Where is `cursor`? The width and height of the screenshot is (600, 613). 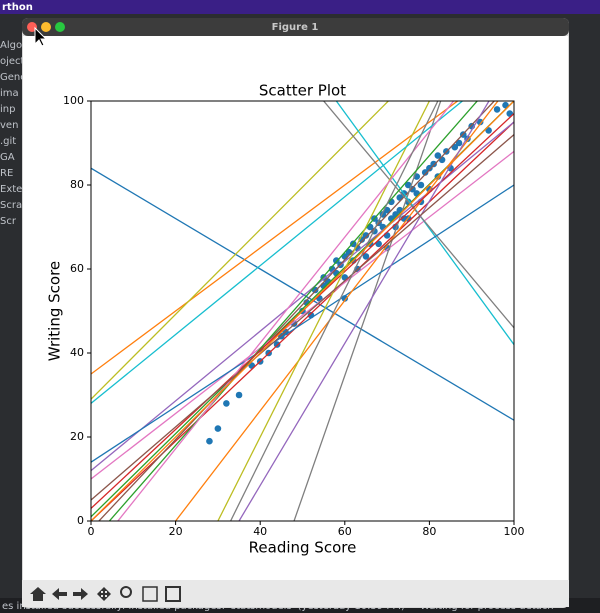 cursor is located at coordinates (41, 36).